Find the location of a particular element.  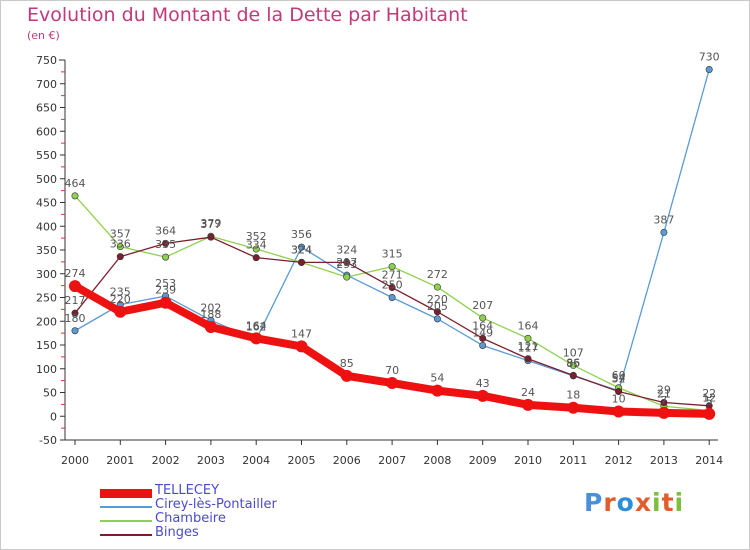

y-tick-label: -50 is located at coordinates (48, 440).